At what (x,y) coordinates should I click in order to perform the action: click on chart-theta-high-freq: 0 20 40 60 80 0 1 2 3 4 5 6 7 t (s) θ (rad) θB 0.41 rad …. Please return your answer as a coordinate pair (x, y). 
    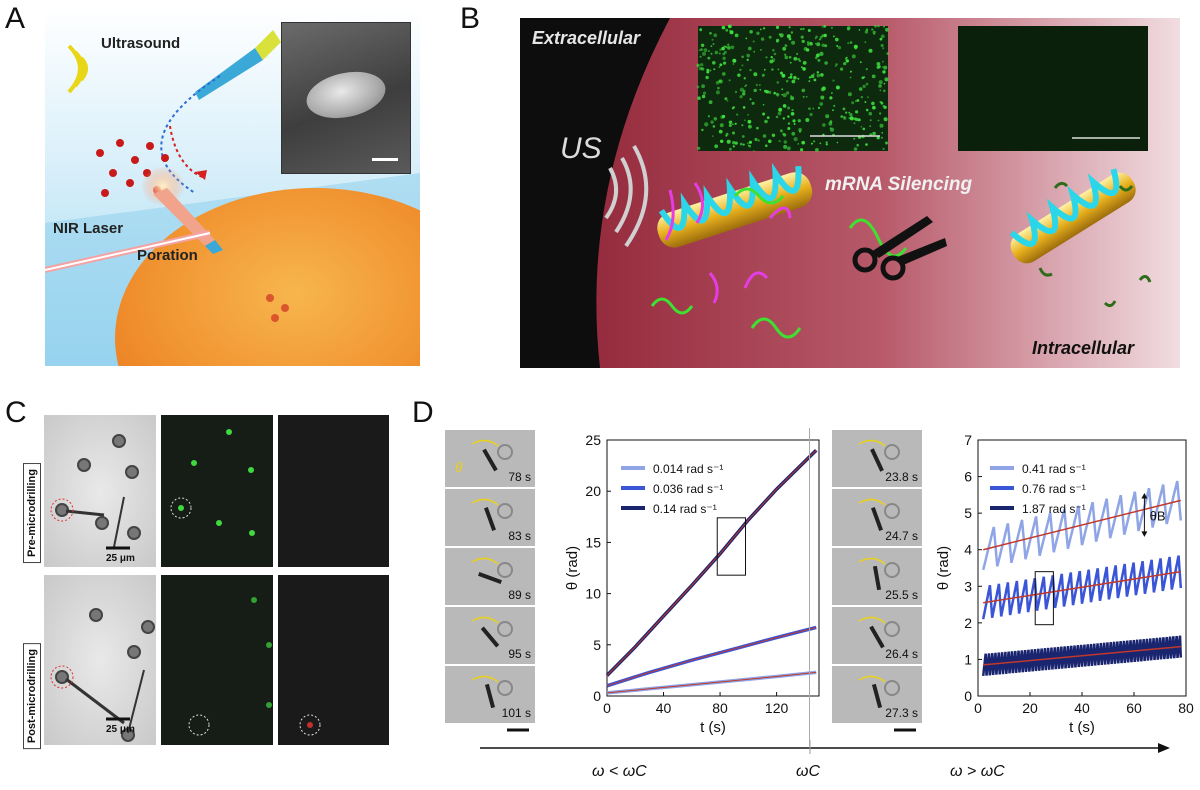
    Looking at the image, I should click on (1064, 584).